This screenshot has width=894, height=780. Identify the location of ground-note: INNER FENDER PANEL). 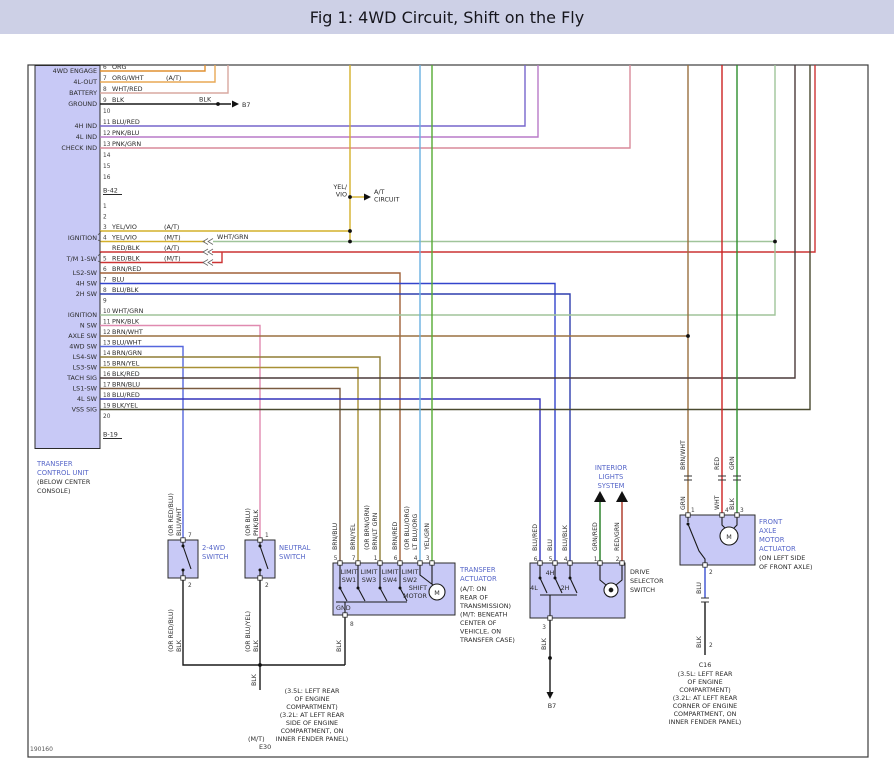
(312, 739).